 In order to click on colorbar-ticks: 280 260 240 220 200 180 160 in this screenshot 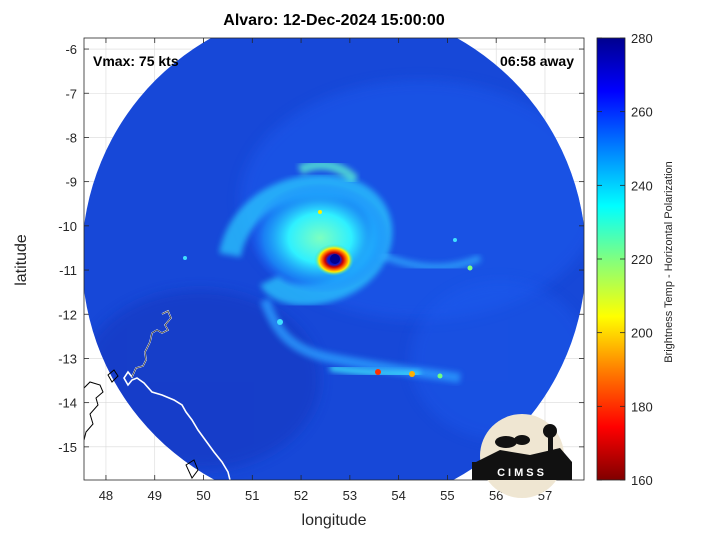, I will do `click(625, 259)`.